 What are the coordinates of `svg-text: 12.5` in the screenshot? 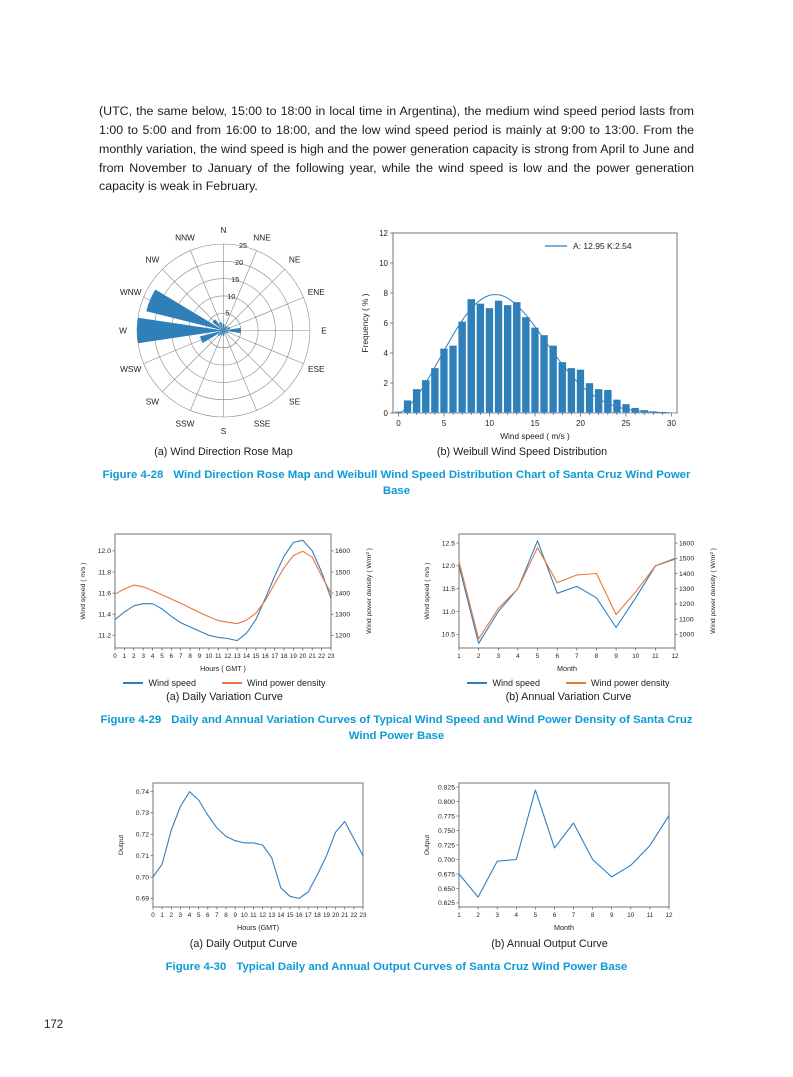 It's located at (447, 544).